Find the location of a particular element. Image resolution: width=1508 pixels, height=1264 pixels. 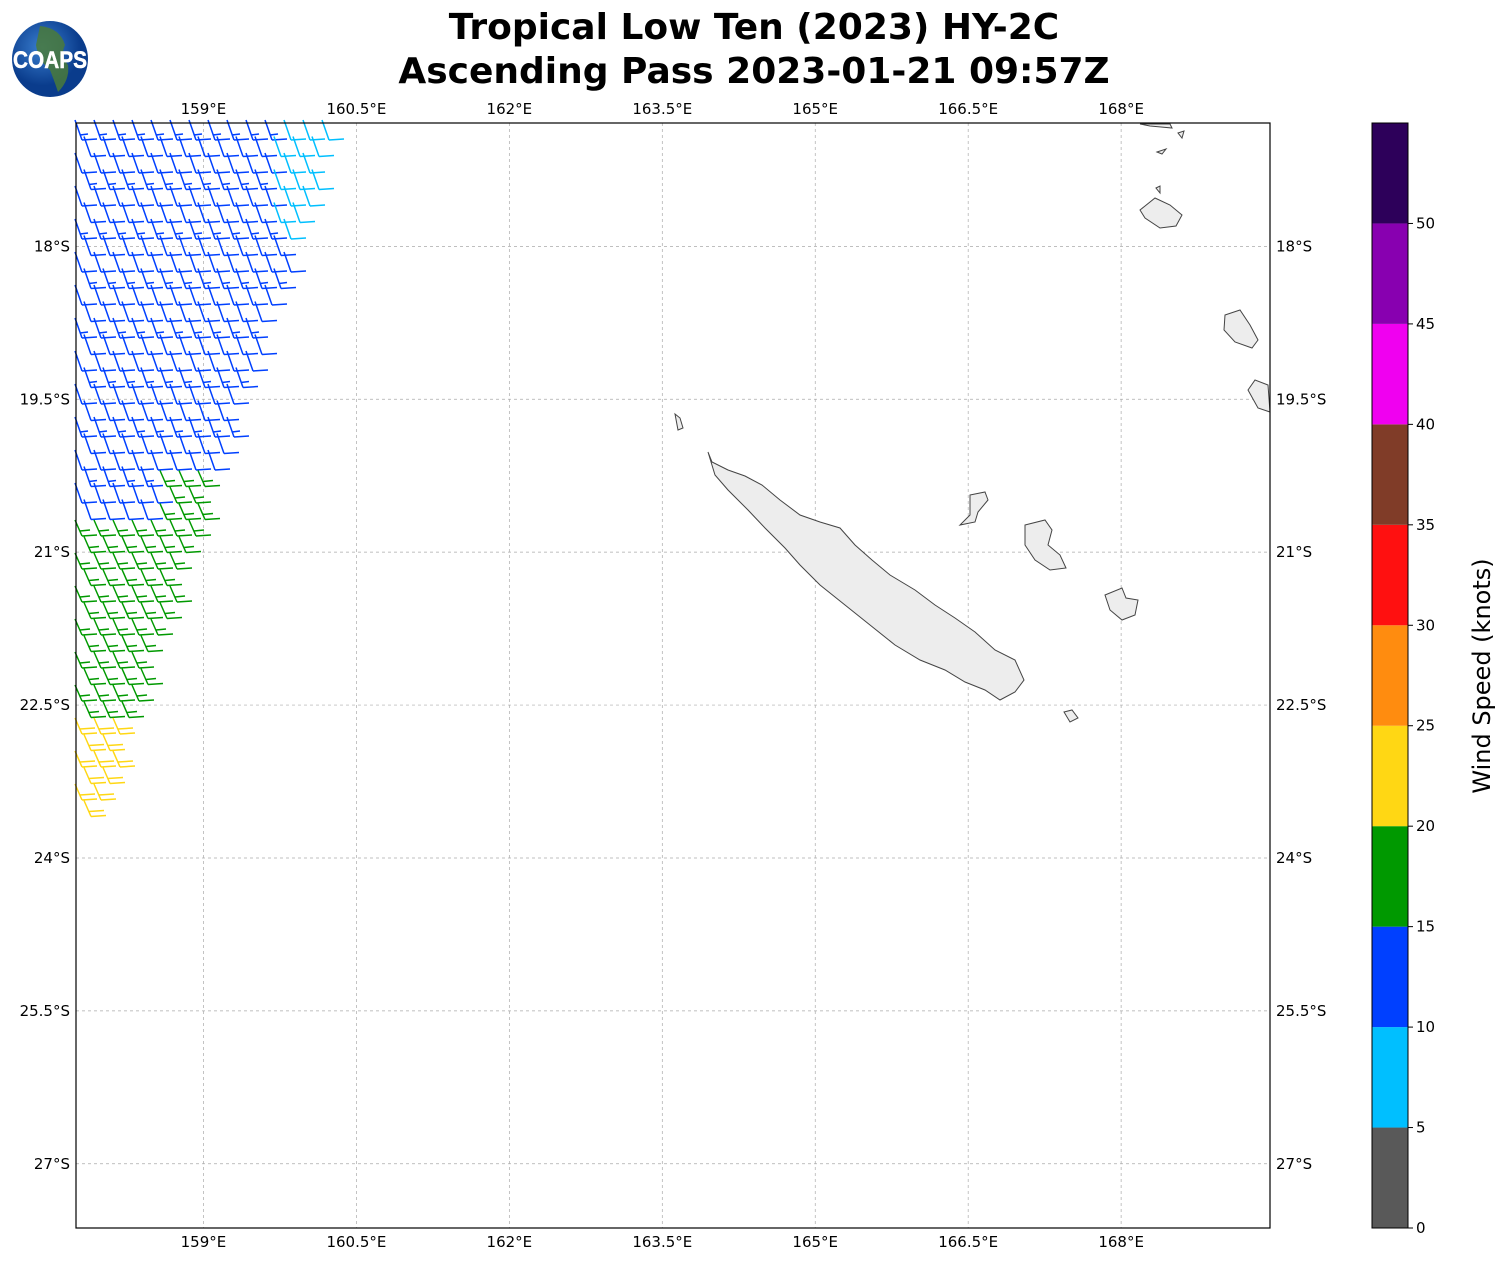

lon-tick-label-bottom: 165°E is located at coordinates (815, 1242).